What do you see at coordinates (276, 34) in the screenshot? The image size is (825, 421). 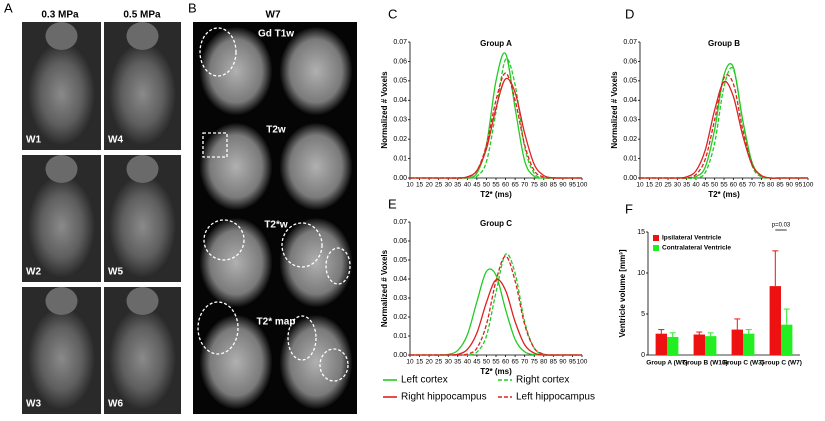 I see `sequence-label: Gd T1w` at bounding box center [276, 34].